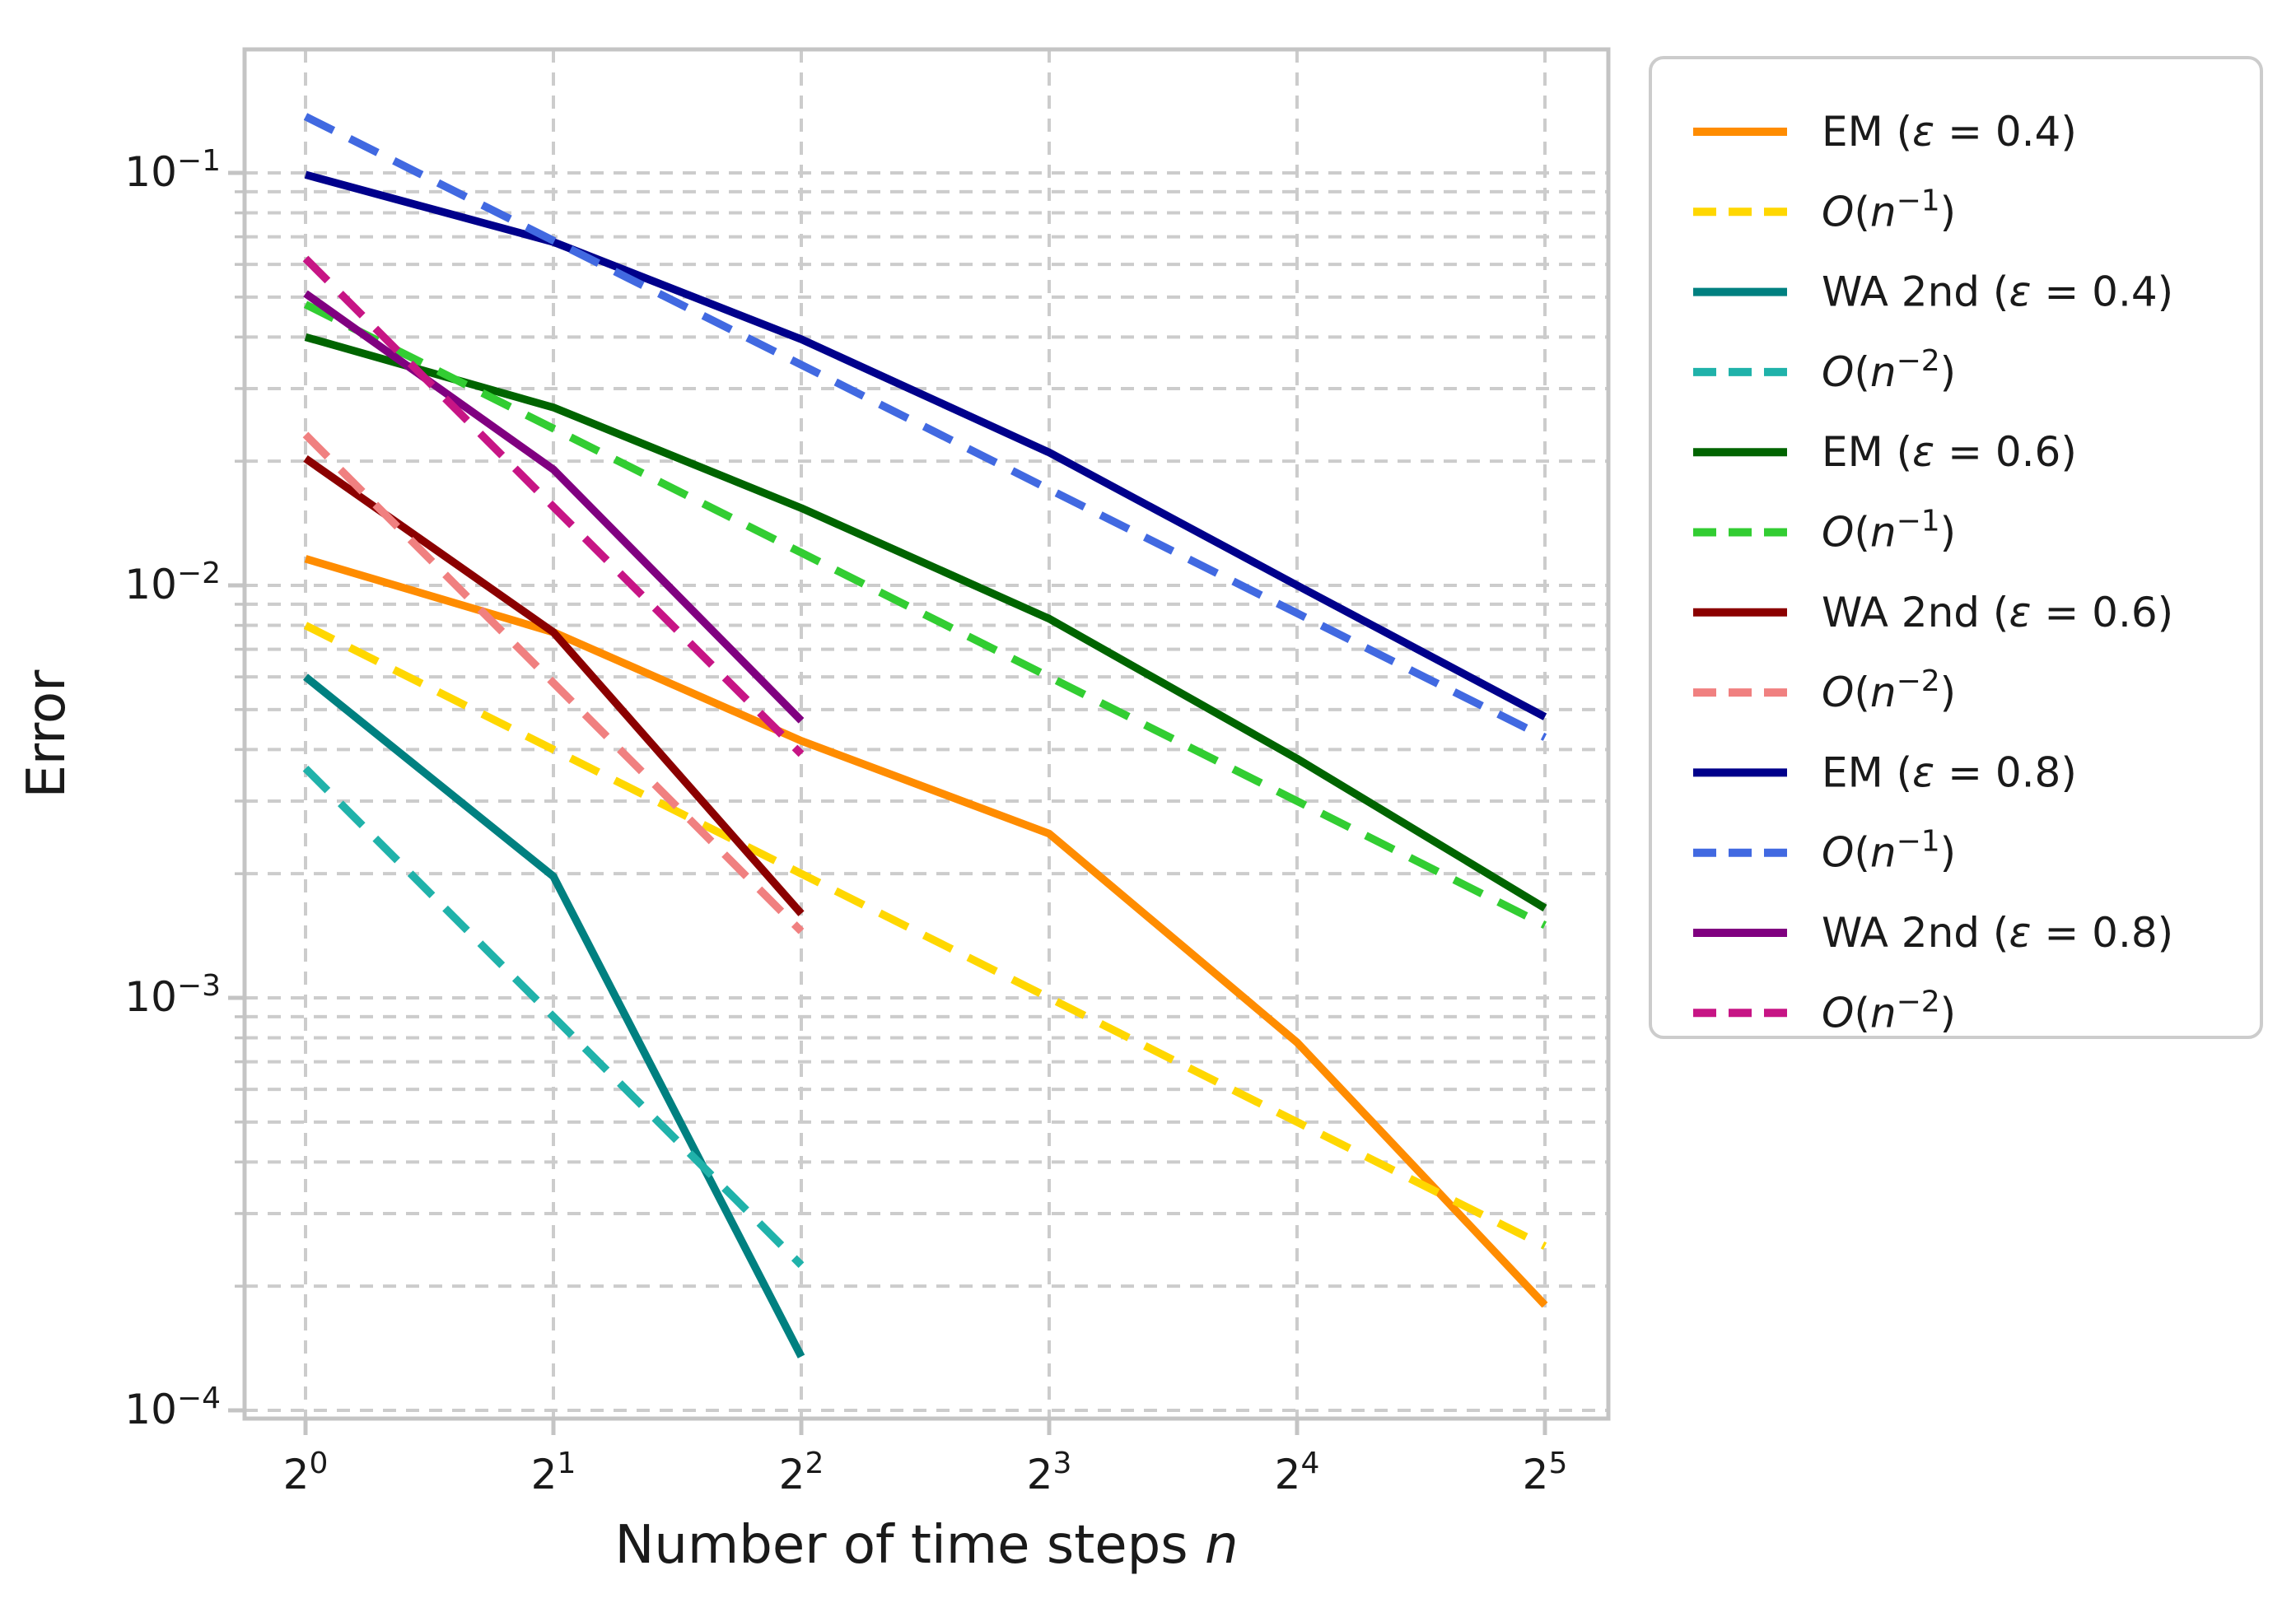  I want to click on legend-entry-em-eps-0.8: EM (ε = 0.8), so click(1885, 772).